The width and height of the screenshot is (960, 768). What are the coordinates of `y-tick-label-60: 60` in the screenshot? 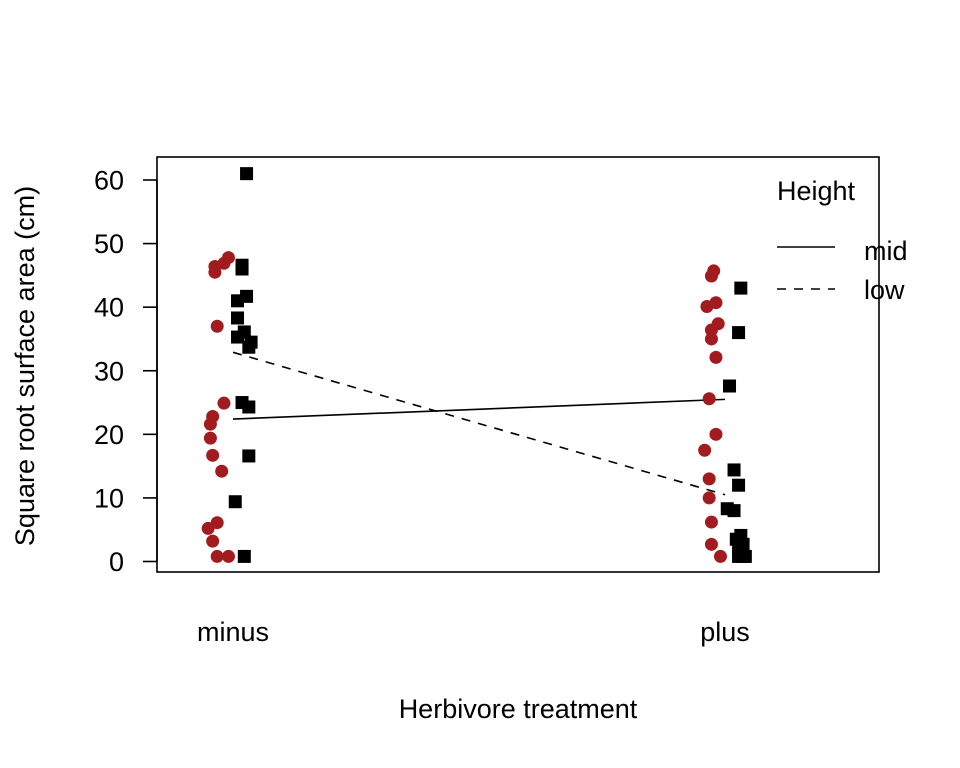 It's located at (109, 181).